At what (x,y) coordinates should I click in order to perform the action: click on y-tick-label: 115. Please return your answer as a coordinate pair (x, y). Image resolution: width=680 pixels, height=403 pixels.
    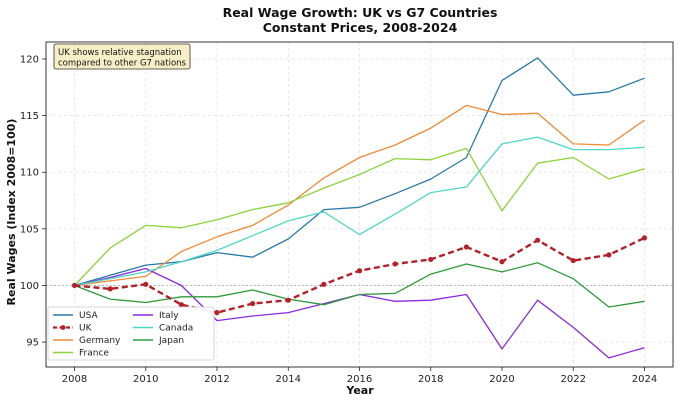
    Looking at the image, I should click on (29, 116).